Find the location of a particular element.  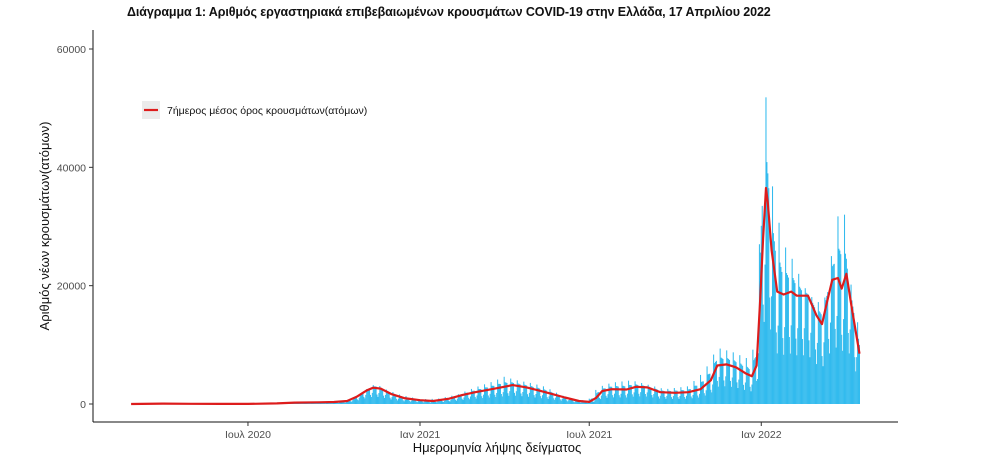

x-axis-ticks: Ιουλ 2020 Ιαν 2021 Ιουλ 2021 Ιαν 2022 is located at coordinates (503, 431).